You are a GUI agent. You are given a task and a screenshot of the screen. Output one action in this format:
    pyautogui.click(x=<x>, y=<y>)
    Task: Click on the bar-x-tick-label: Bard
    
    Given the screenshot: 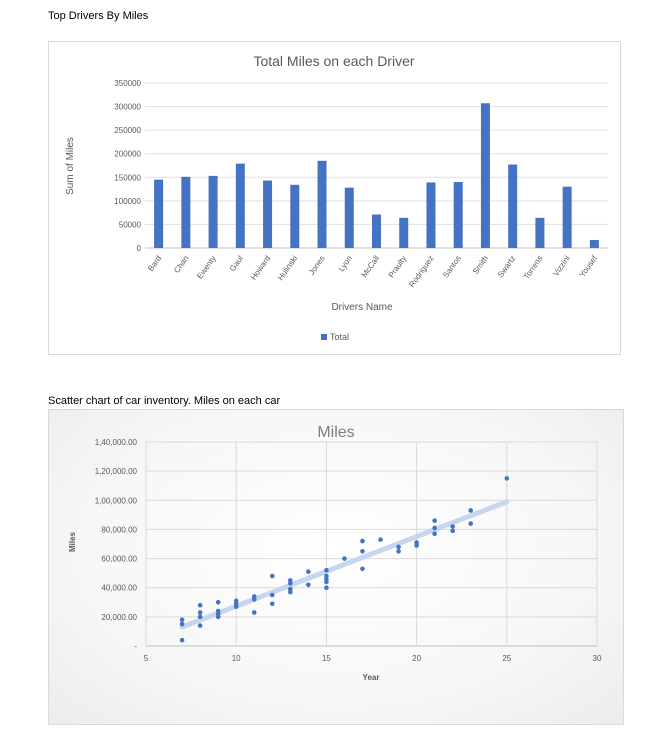 What is the action you would take?
    pyautogui.click(x=154, y=263)
    